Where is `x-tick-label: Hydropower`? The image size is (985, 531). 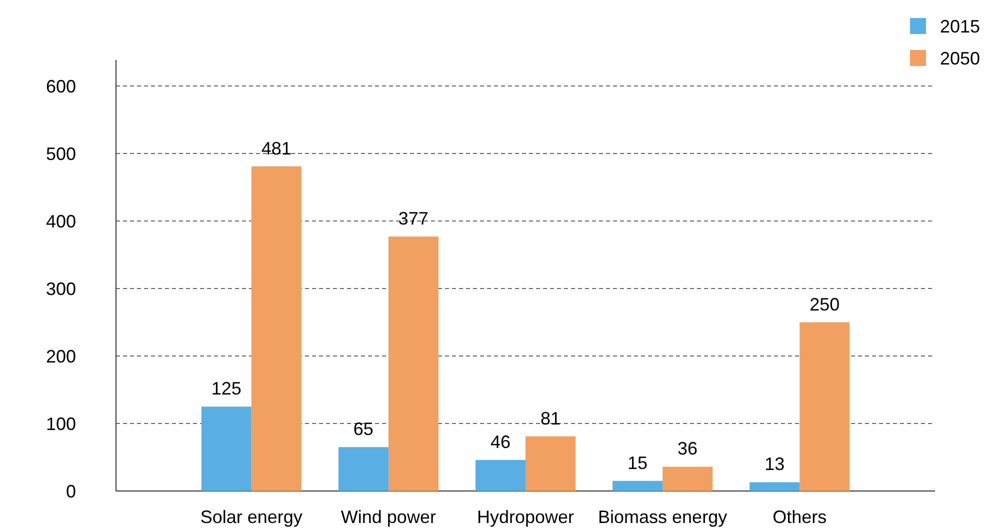
x-tick-label: Hydropower is located at coordinates (525, 517).